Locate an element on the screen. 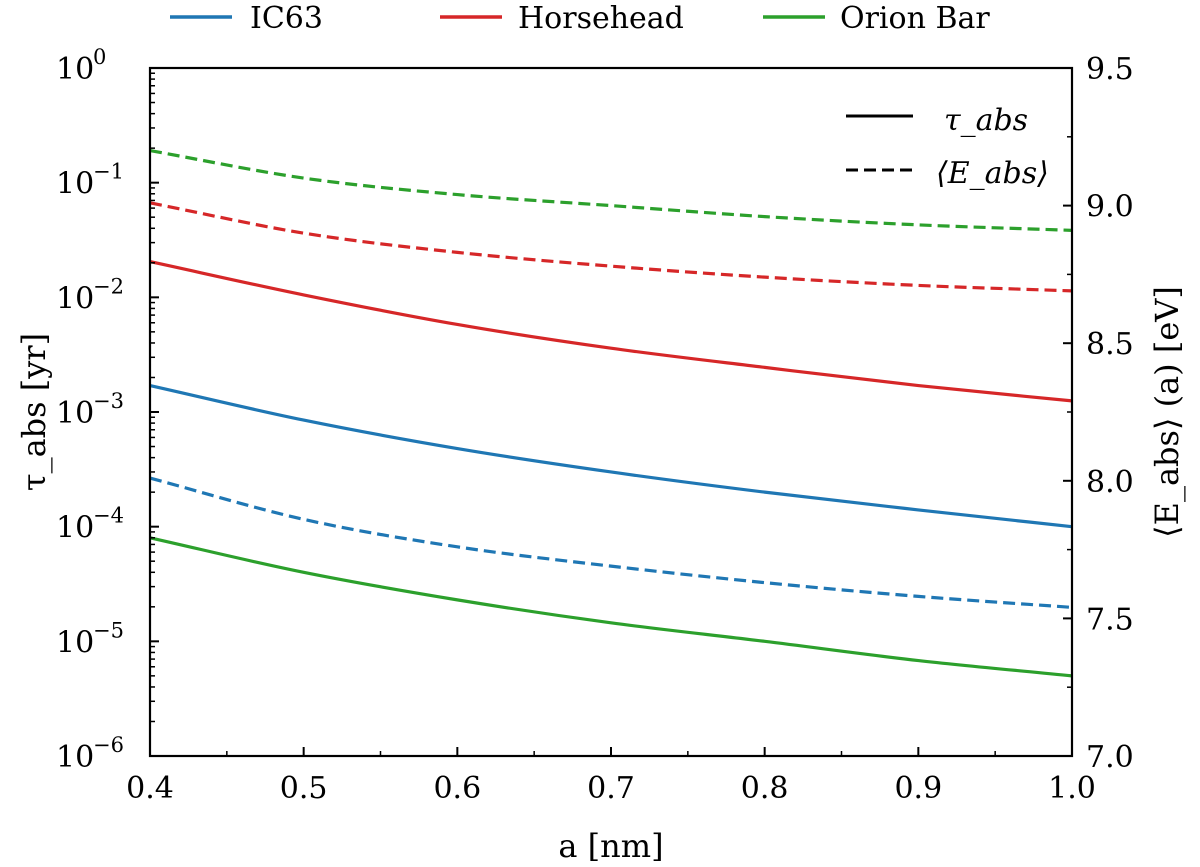 The width and height of the screenshot is (1200, 867). x-tick-label: 0.5 is located at coordinates (304, 788).